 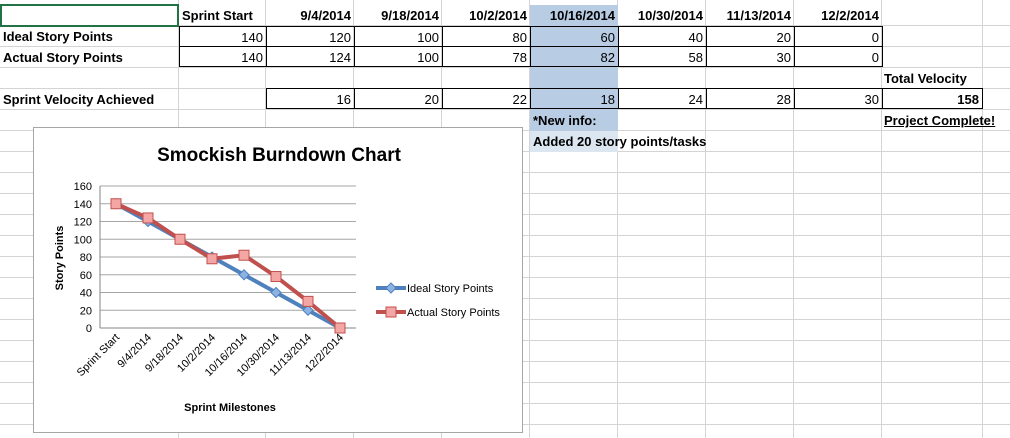 I want to click on header-sprint-start: Sprint Start, so click(x=217, y=15).